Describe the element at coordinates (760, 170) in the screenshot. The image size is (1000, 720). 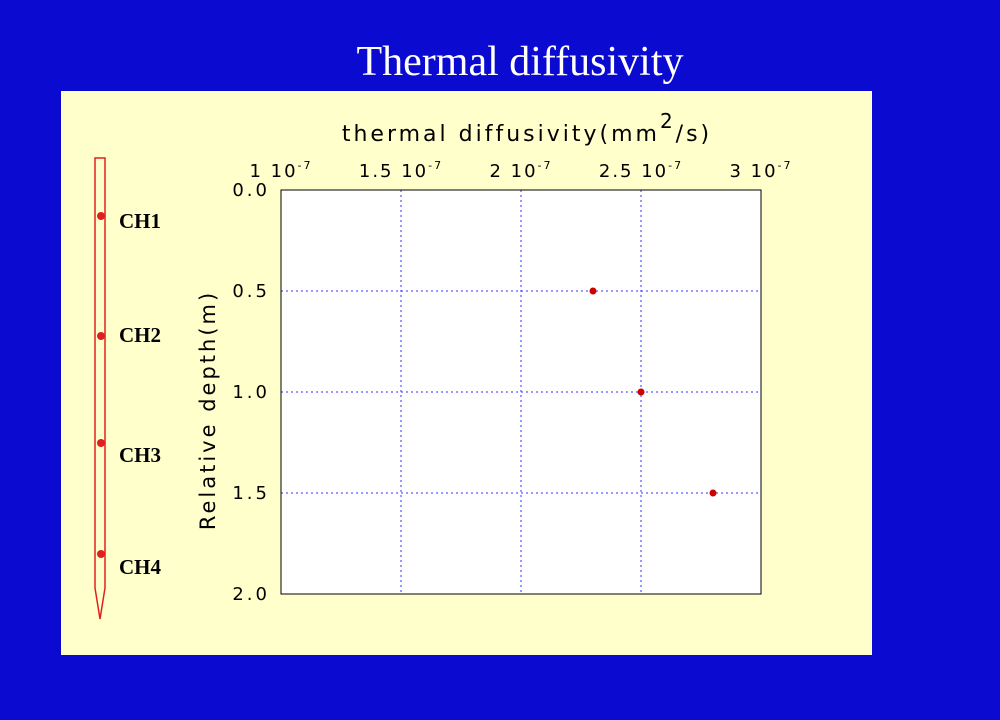
I see `x-tick-label: 3 10-7` at that location.